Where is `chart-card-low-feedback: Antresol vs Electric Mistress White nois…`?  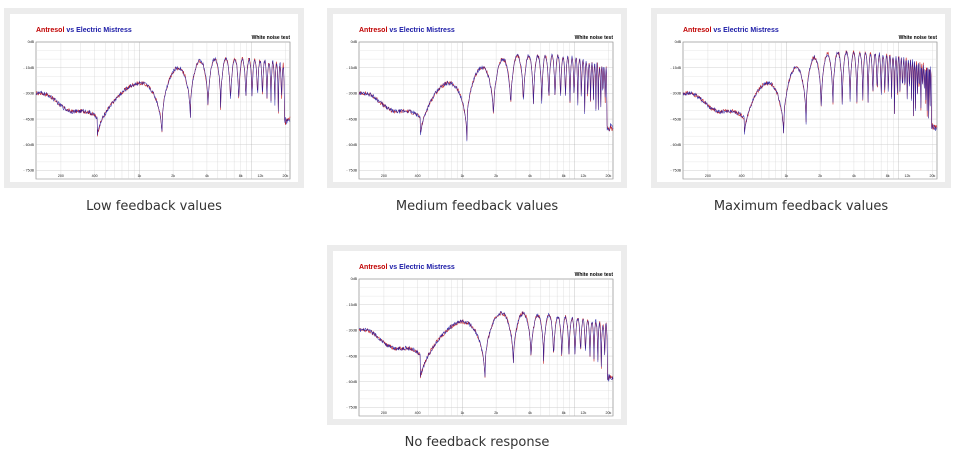
chart-card-low-feedback: Antresol vs Electric Mistress White nois… is located at coordinates (154, 98).